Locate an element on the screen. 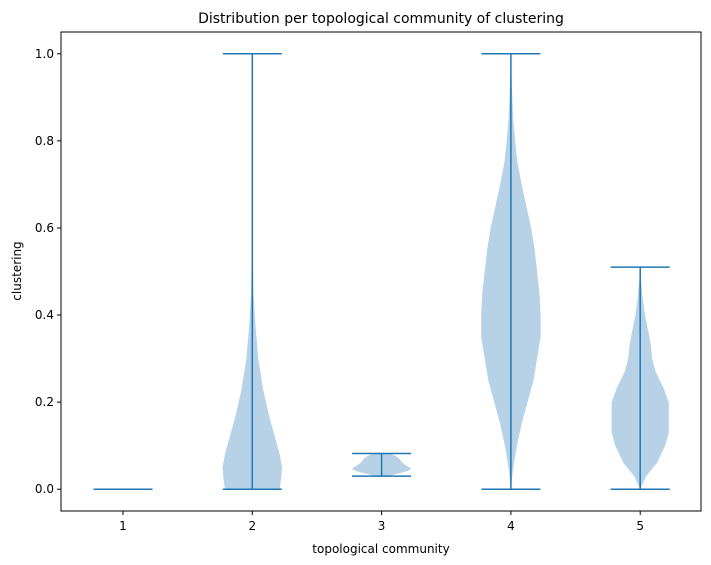  x-tick-label-2: 2 is located at coordinates (252, 526).